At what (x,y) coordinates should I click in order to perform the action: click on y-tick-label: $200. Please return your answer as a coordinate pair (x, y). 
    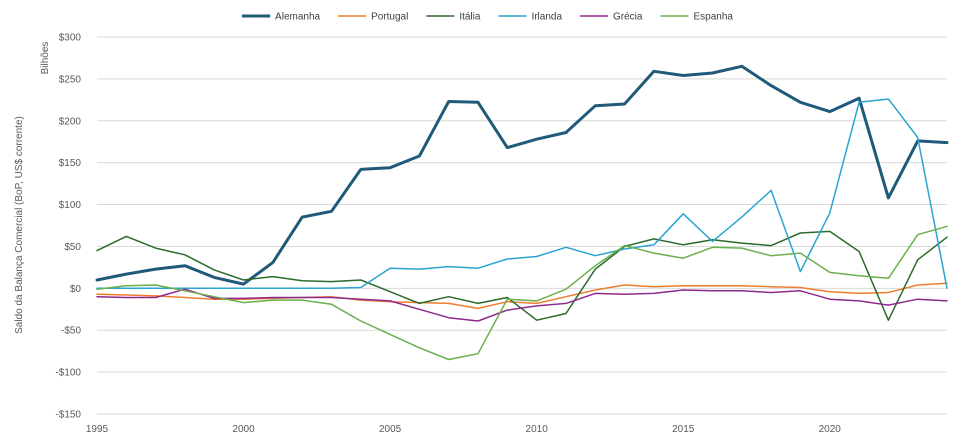
    Looking at the image, I should click on (70, 121).